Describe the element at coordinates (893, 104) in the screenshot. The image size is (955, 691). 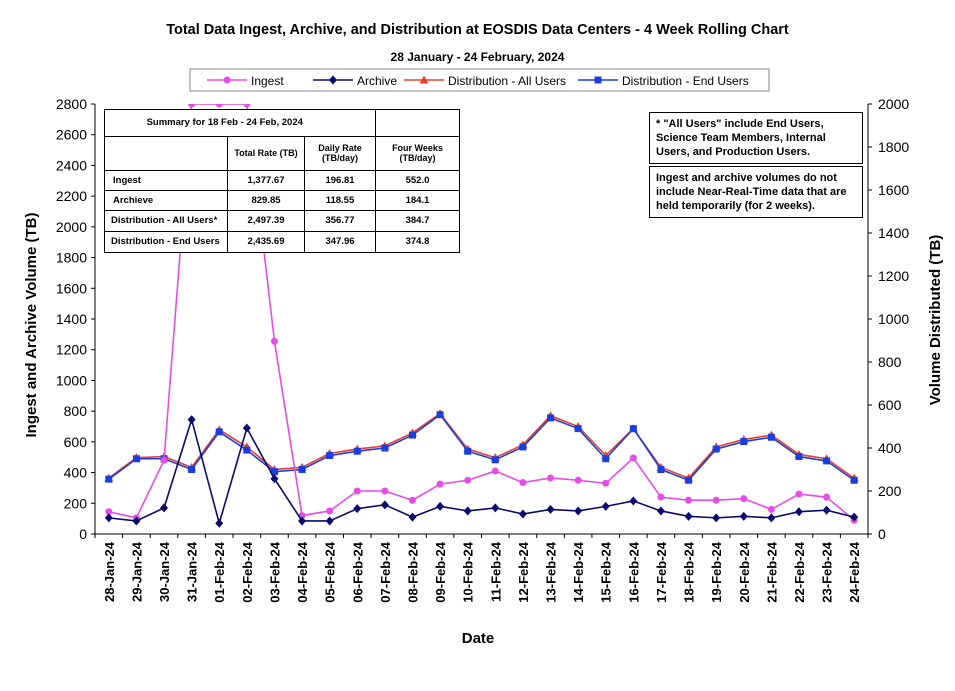
I see `y2-tick-label: 2000` at that location.